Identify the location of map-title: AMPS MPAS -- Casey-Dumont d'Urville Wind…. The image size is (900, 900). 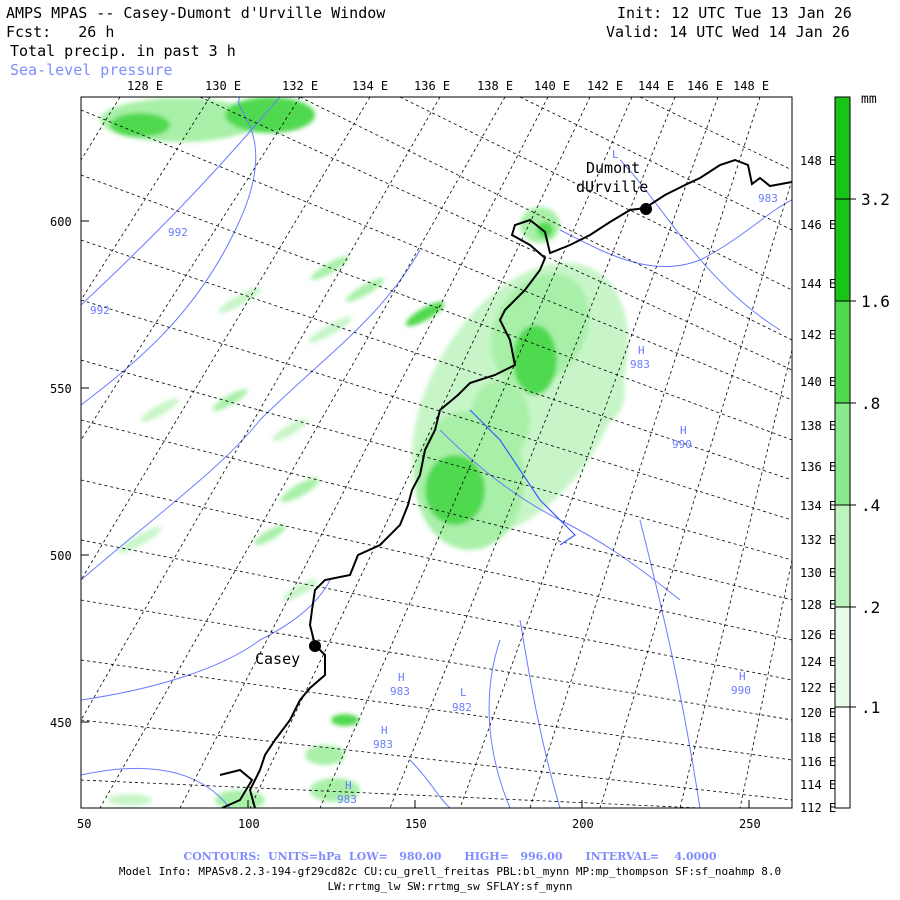
(196, 13).